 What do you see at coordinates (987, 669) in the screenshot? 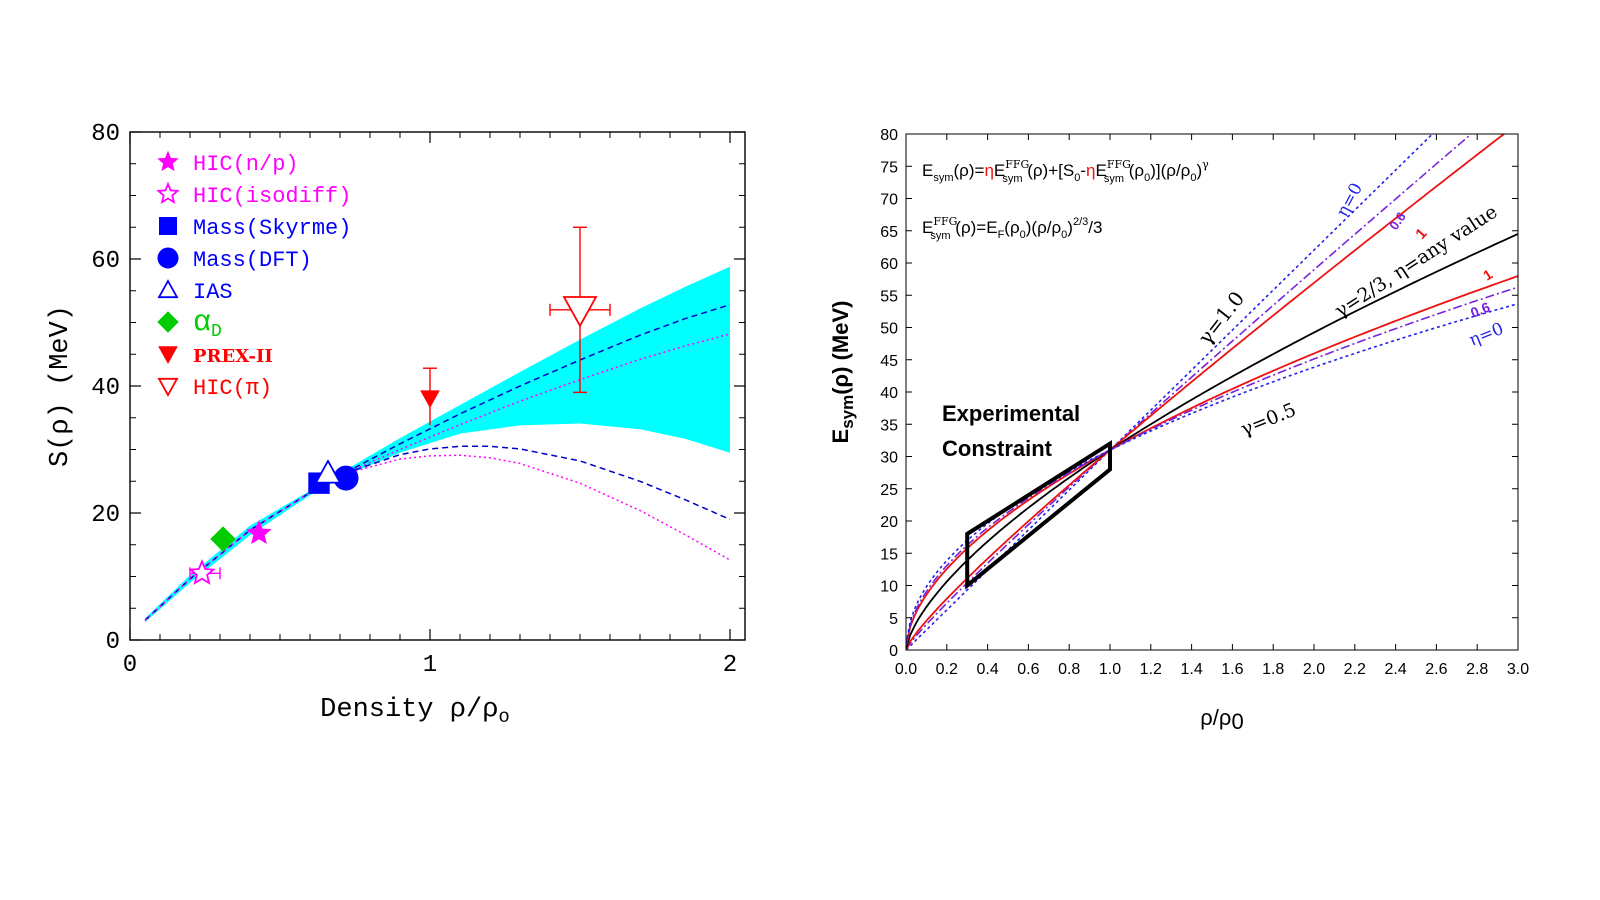
I see `x-tick-label: 0.4` at bounding box center [987, 669].